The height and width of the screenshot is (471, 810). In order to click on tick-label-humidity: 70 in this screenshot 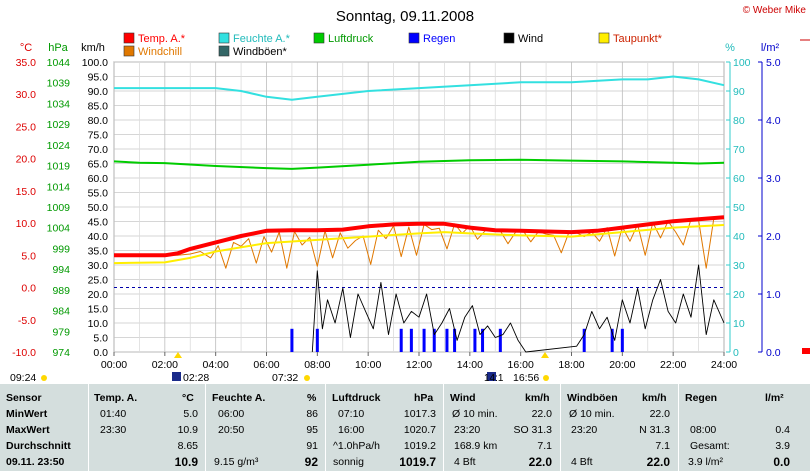, I will do `click(739, 150)`.